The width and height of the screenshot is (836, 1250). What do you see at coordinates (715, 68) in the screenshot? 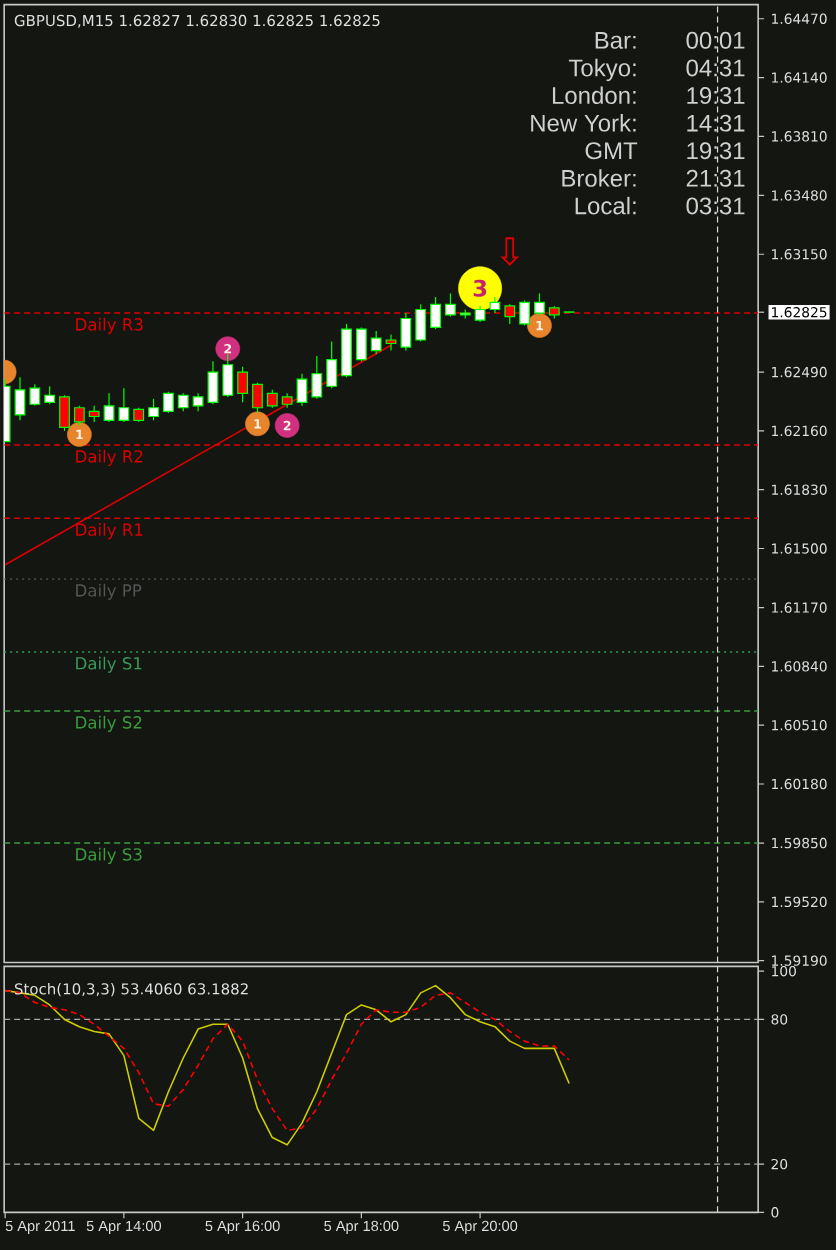
I see `annotation: 04:31` at bounding box center [715, 68].